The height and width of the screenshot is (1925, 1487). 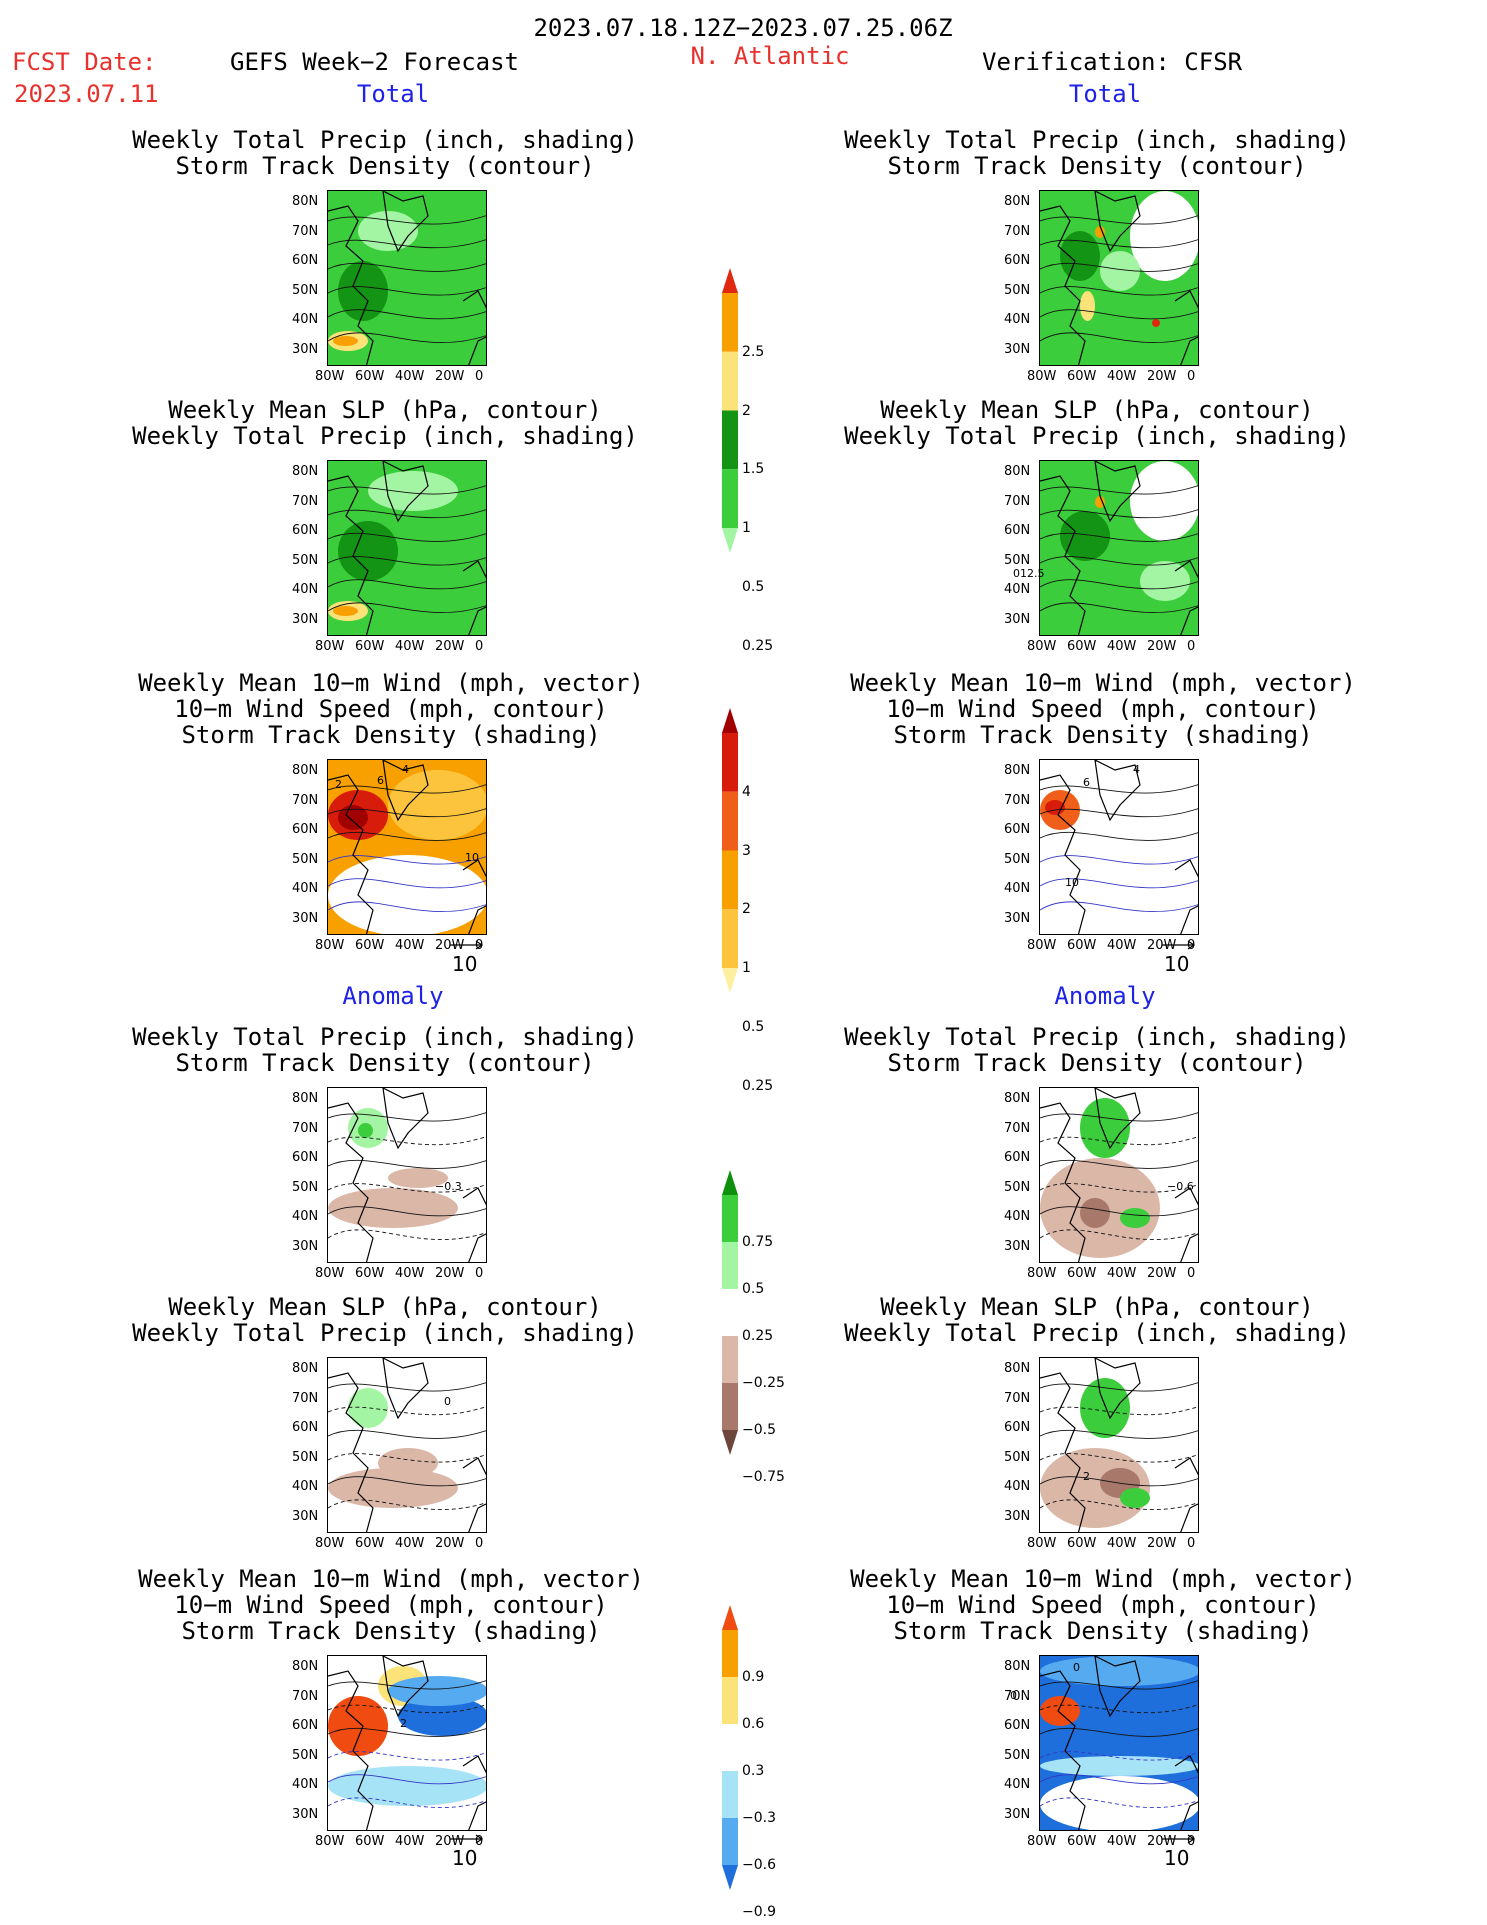 I want to click on colorbar-track_total, so click(x=730, y=850).